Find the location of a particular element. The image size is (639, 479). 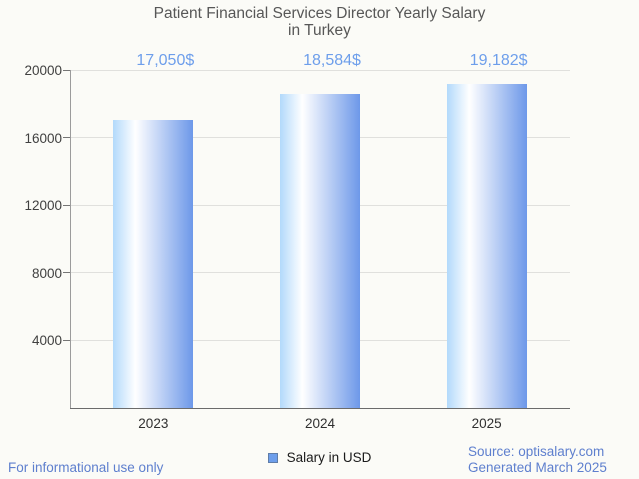

gridline is located at coordinates (320, 70).